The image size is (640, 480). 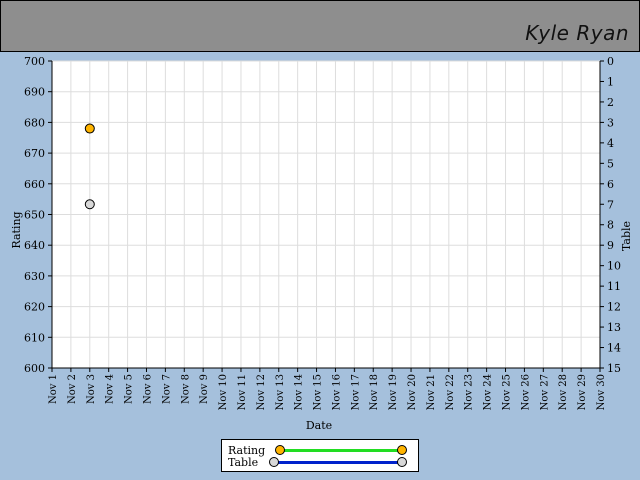 I want to click on legend-marker-rating-start, so click(x=280, y=450).